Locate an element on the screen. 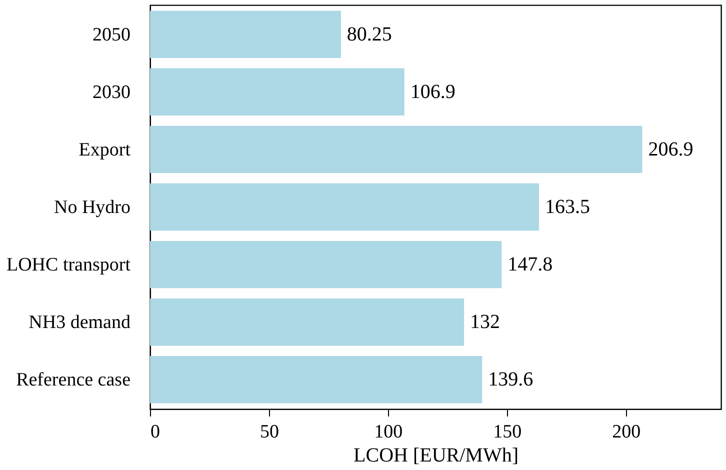 The image size is (726, 470). x-axis-title: LCOH [EUR/MWh] is located at coordinates (436, 455).